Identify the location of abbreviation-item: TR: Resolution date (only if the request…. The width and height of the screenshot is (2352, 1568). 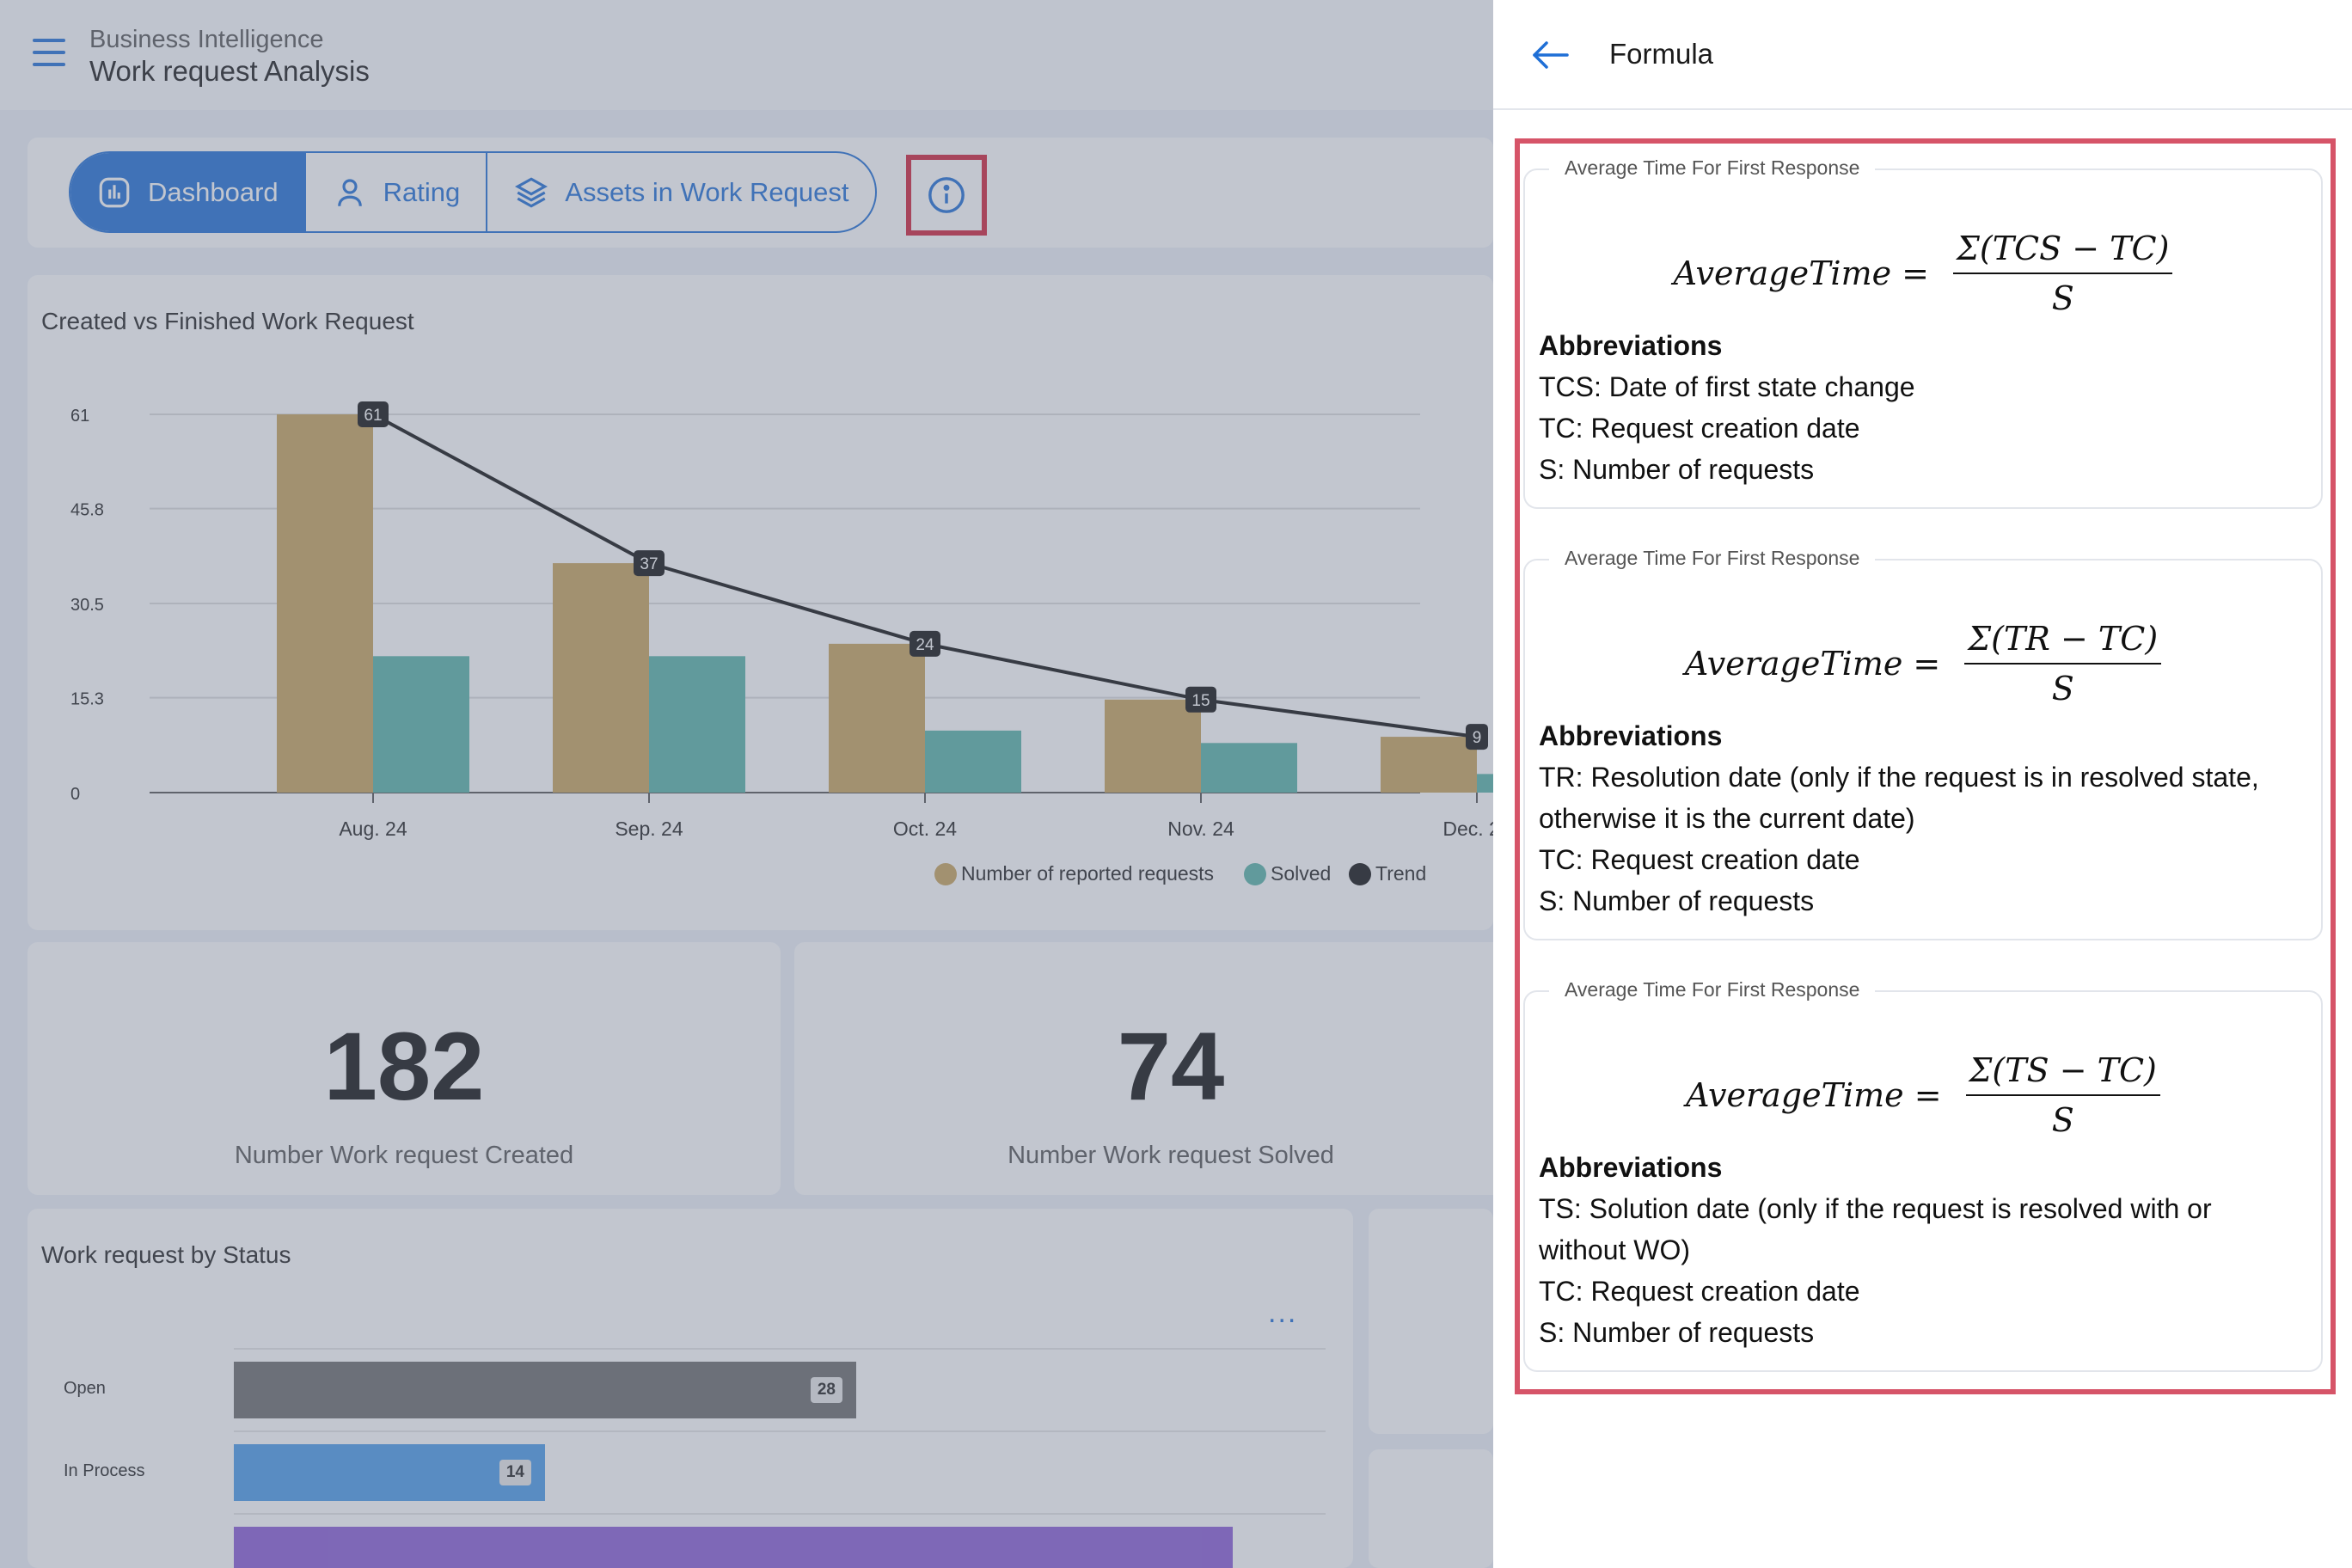
(1899, 798).